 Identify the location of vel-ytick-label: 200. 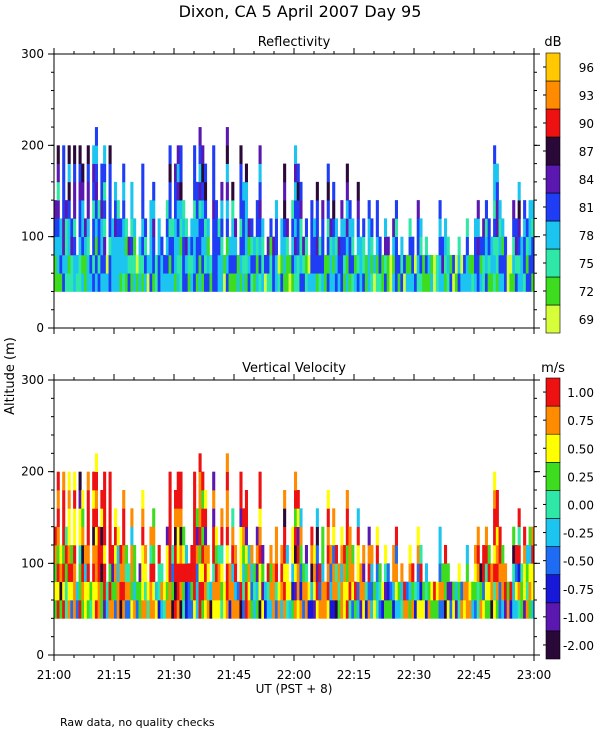
(32, 472).